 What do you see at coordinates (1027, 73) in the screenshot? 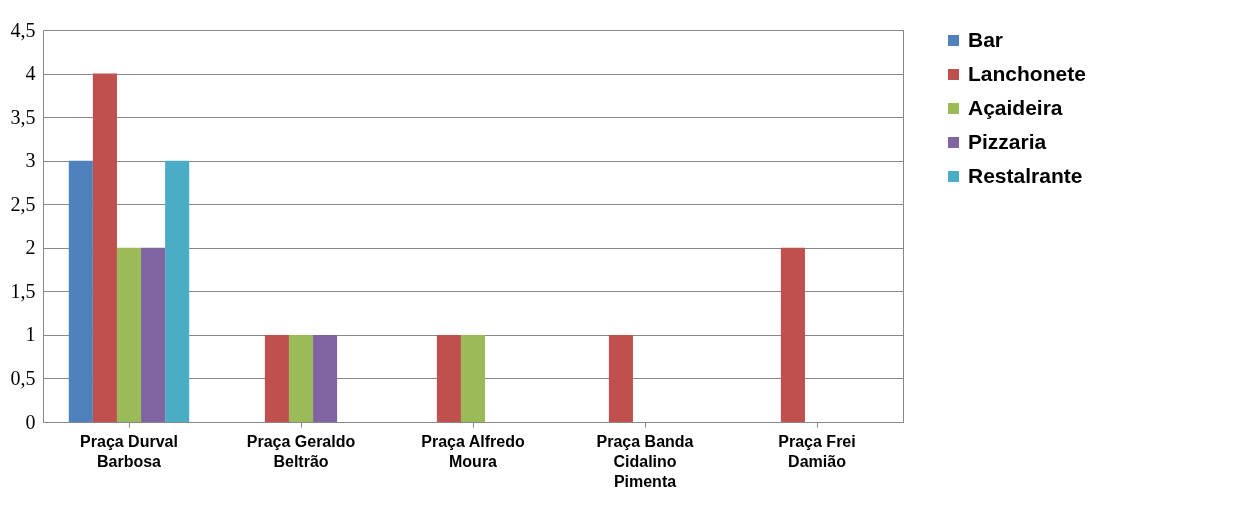
I see `legend-label: Lanchonete` at bounding box center [1027, 73].